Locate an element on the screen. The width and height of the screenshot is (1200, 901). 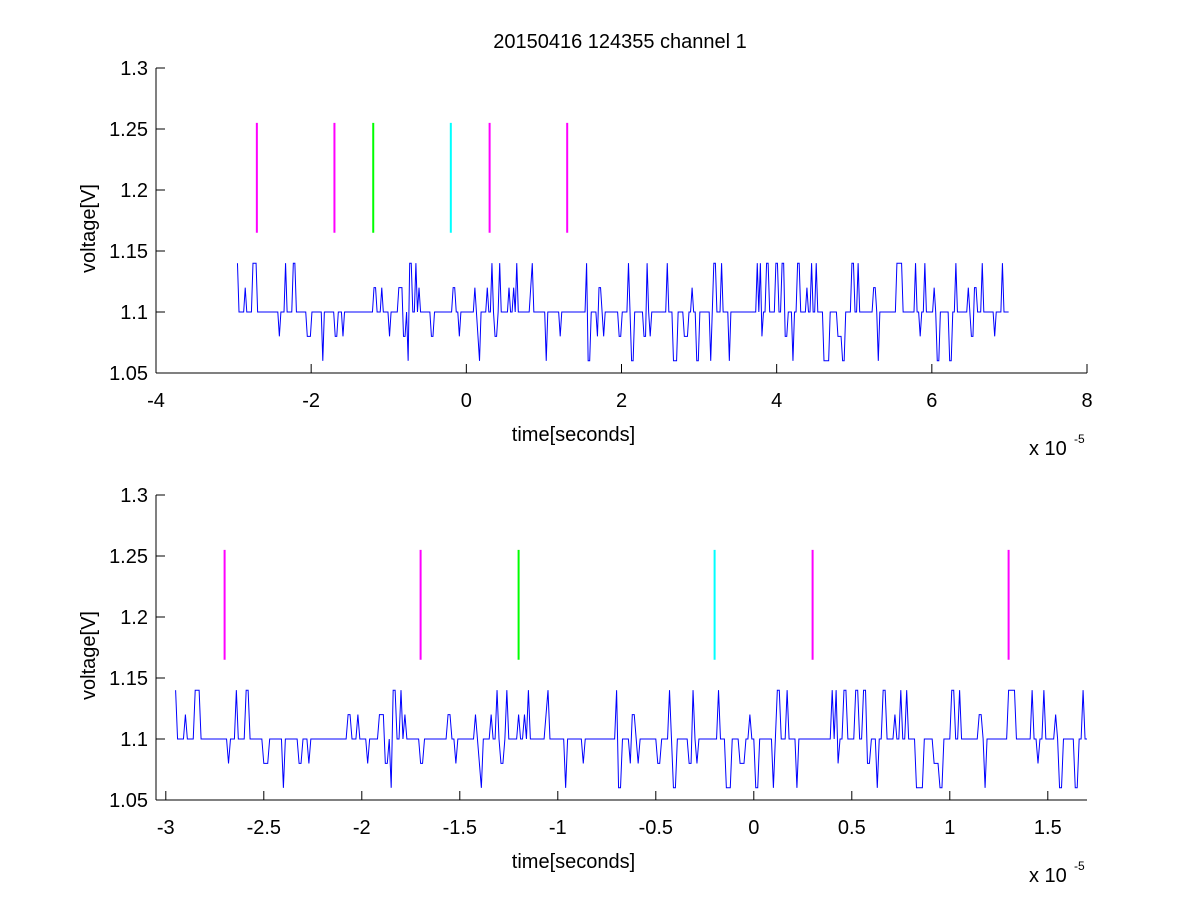
x-tick-label: 2 is located at coordinates (621, 401).